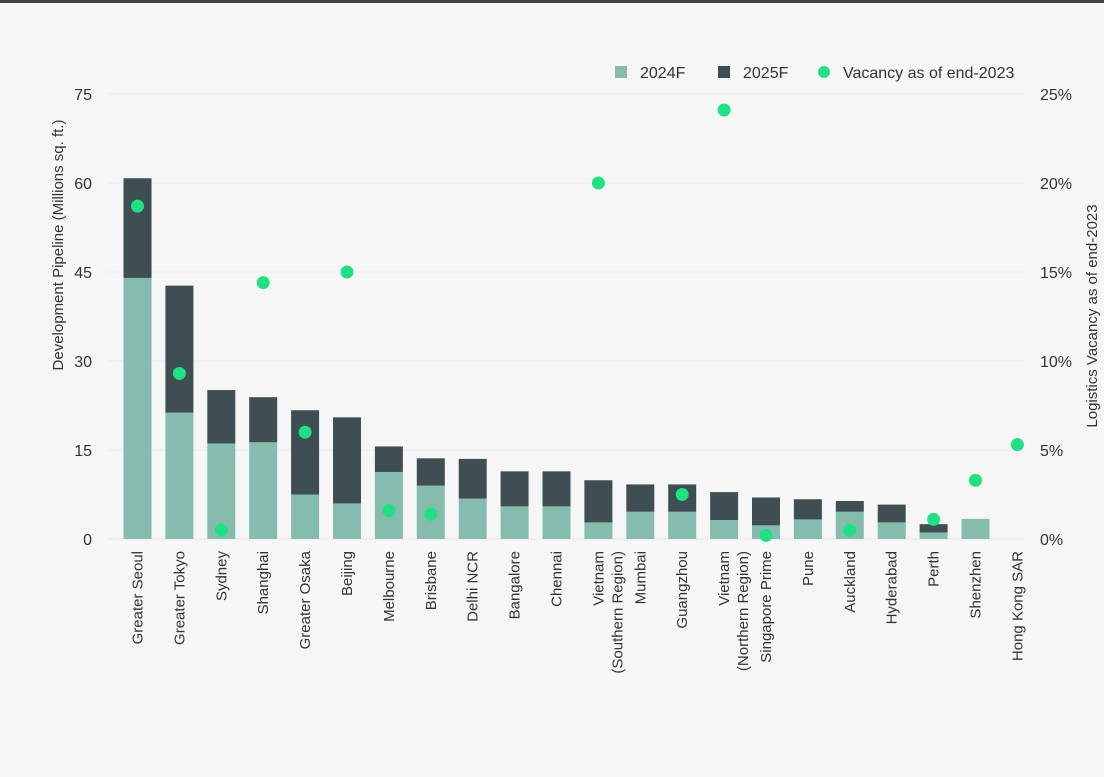 The width and height of the screenshot is (1104, 777). I want to click on category-label: Perth, so click(934, 569).